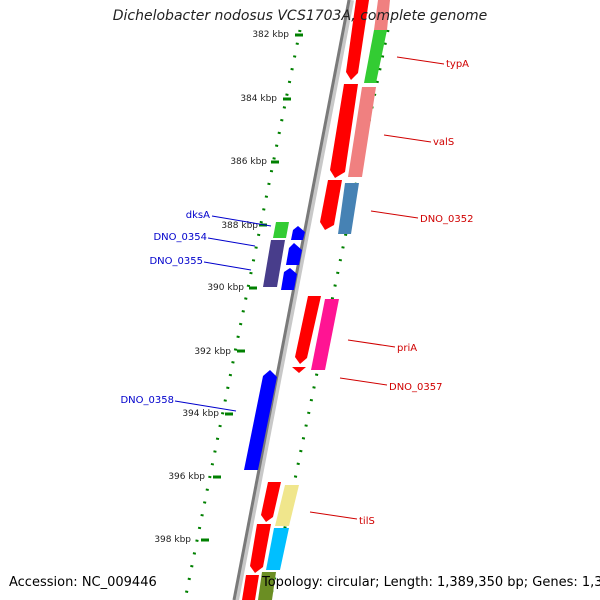 This screenshot has height=600, width=600. What do you see at coordinates (407, 348) in the screenshot?
I see `label-priA: priA` at bounding box center [407, 348].